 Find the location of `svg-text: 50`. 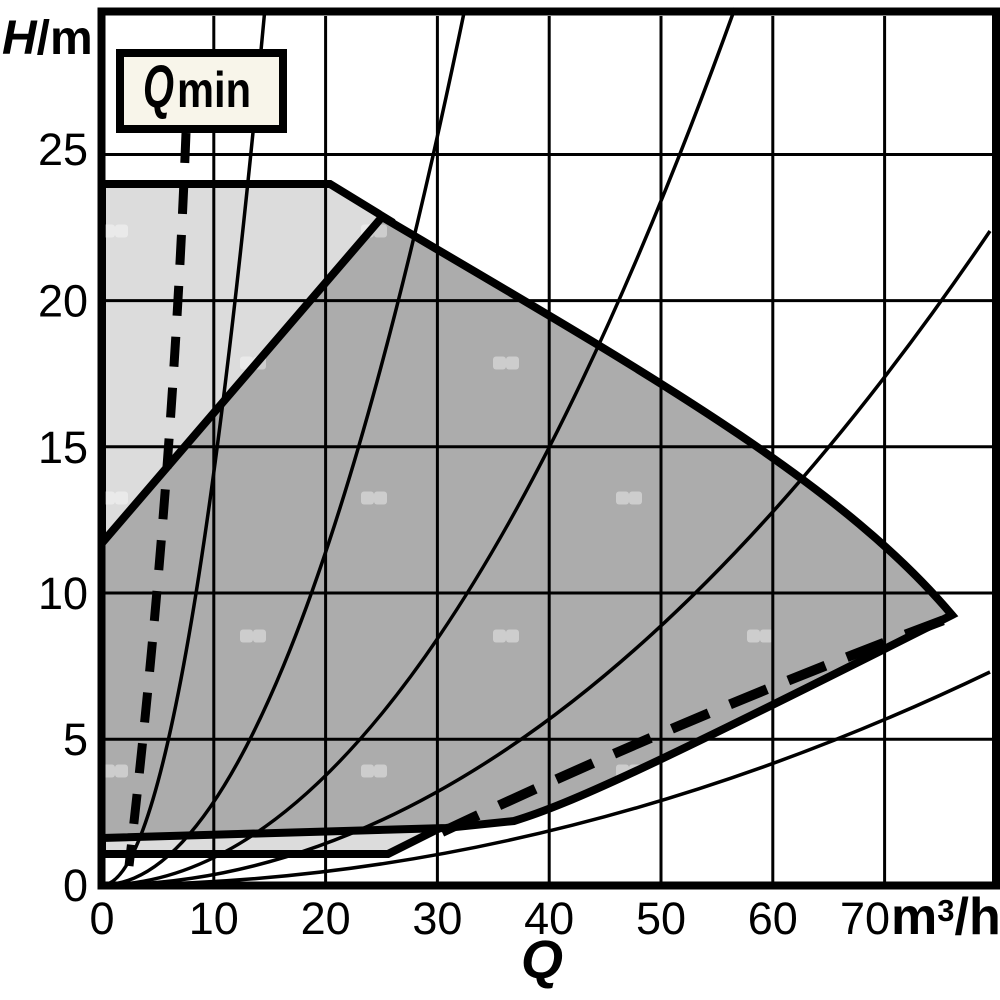

svg-text: 50 is located at coordinates (661, 918).